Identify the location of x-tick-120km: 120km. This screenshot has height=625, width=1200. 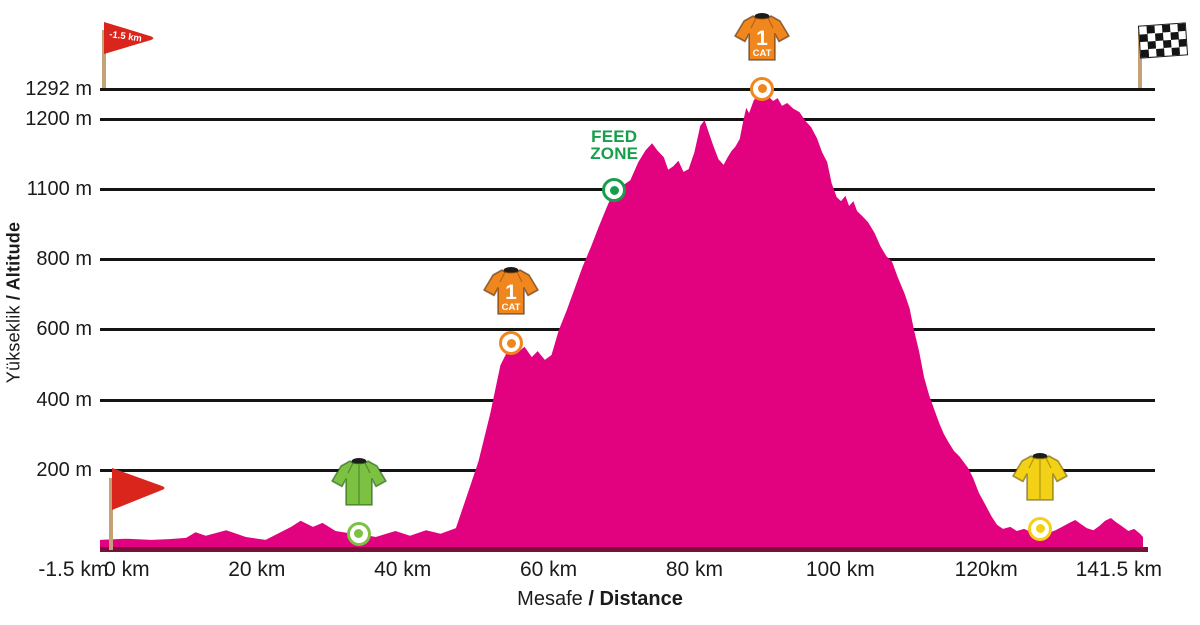
(986, 569).